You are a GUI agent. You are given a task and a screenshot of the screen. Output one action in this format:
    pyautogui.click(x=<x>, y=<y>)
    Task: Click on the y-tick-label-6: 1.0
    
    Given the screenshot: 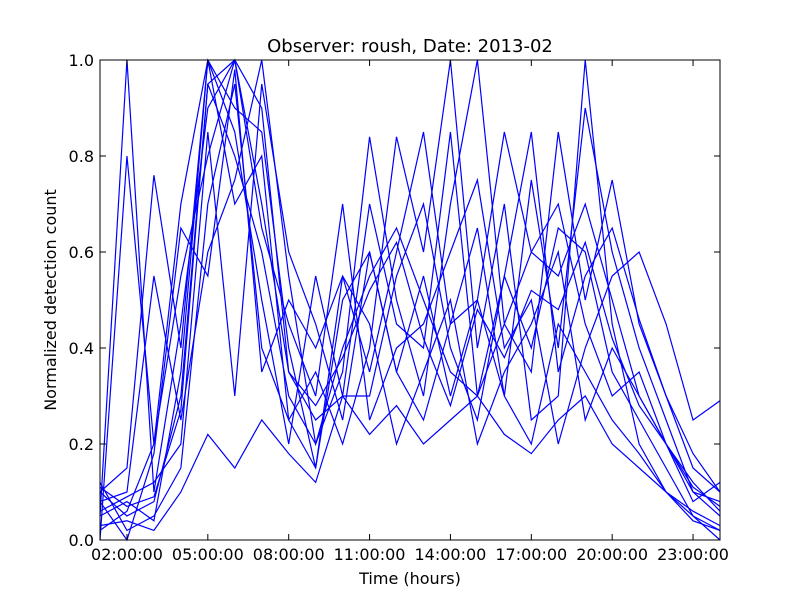 What is the action you would take?
    pyautogui.click(x=81, y=60)
    